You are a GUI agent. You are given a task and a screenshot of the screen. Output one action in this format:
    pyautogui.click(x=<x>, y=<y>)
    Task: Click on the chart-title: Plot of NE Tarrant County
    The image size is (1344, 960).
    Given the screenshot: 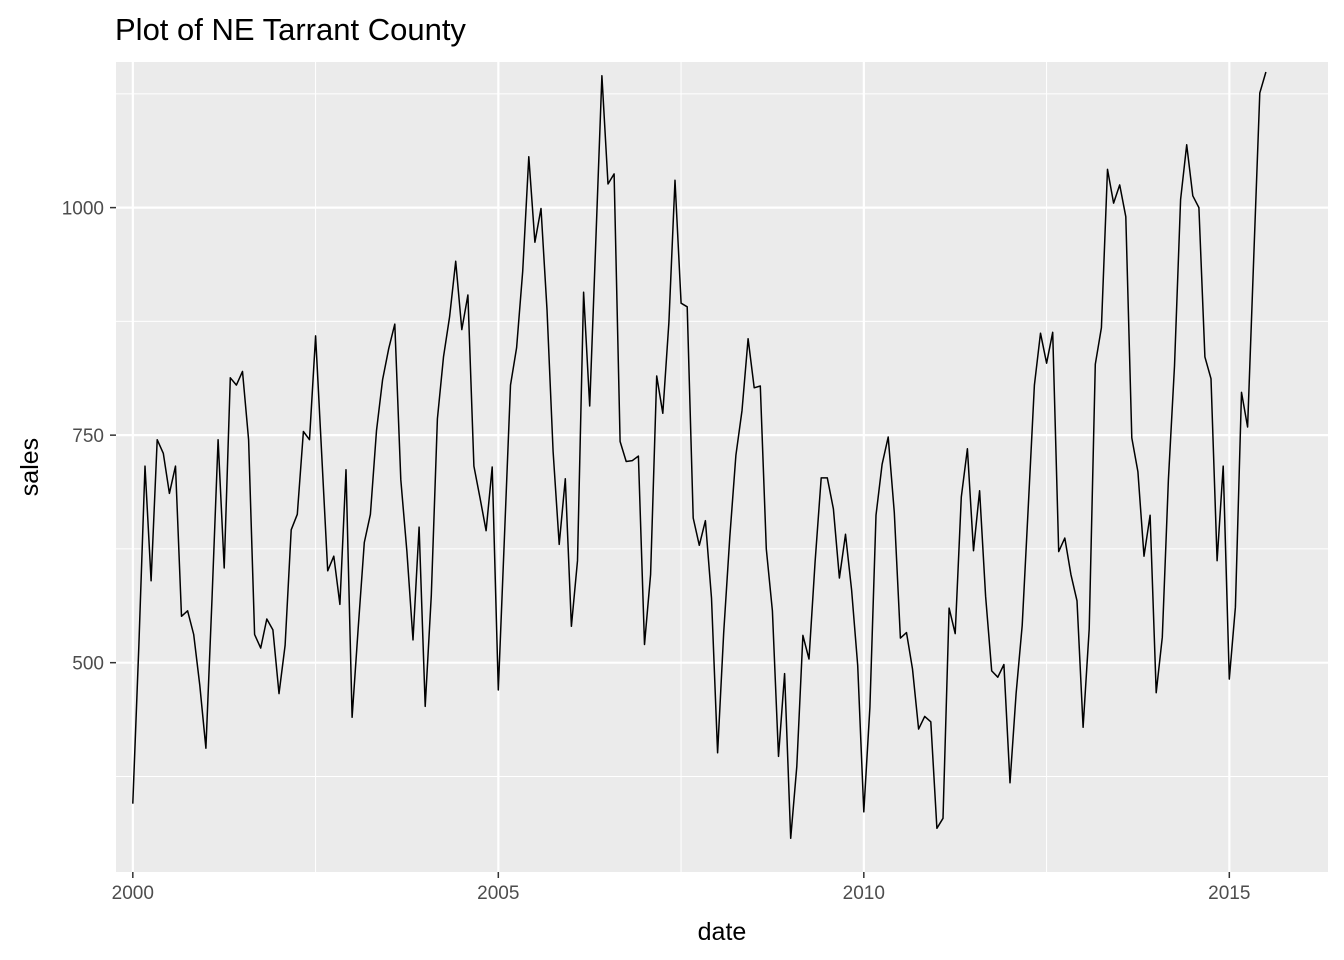 What is the action you would take?
    pyautogui.click(x=290, y=29)
    